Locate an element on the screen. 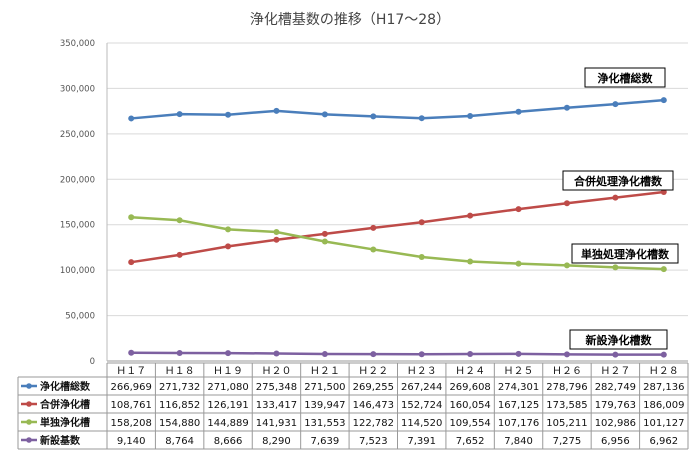  table-cell: 116,852 is located at coordinates (179, 405).